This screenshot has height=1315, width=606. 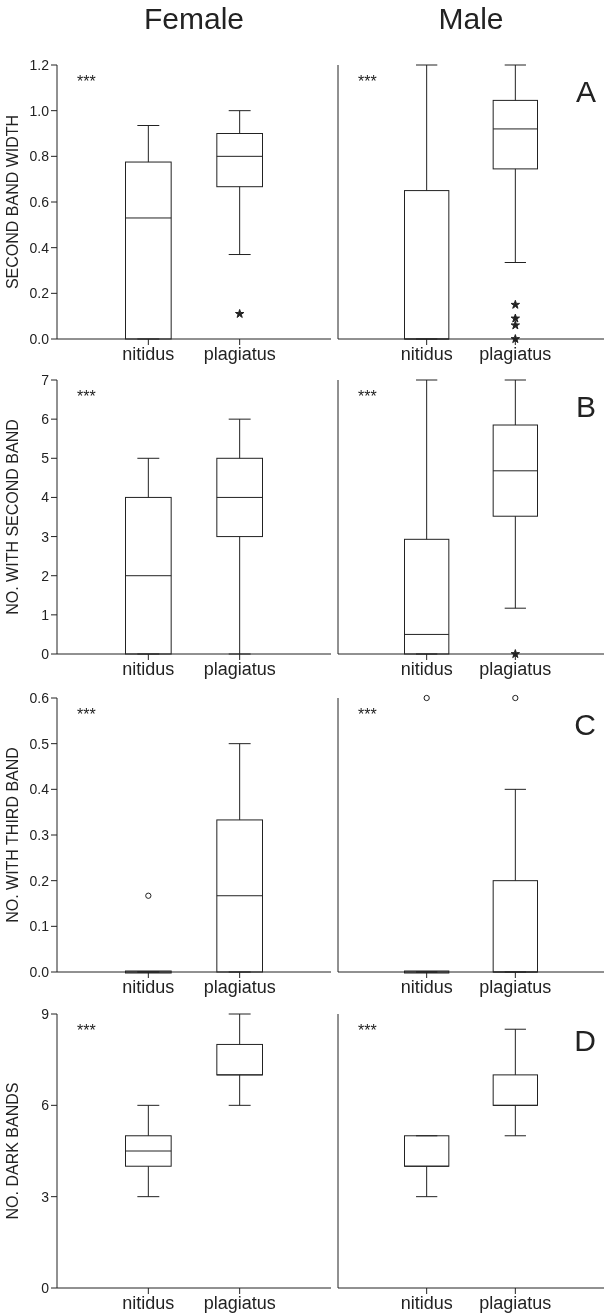 What do you see at coordinates (585, 407) in the screenshot?
I see `annotation: B` at bounding box center [585, 407].